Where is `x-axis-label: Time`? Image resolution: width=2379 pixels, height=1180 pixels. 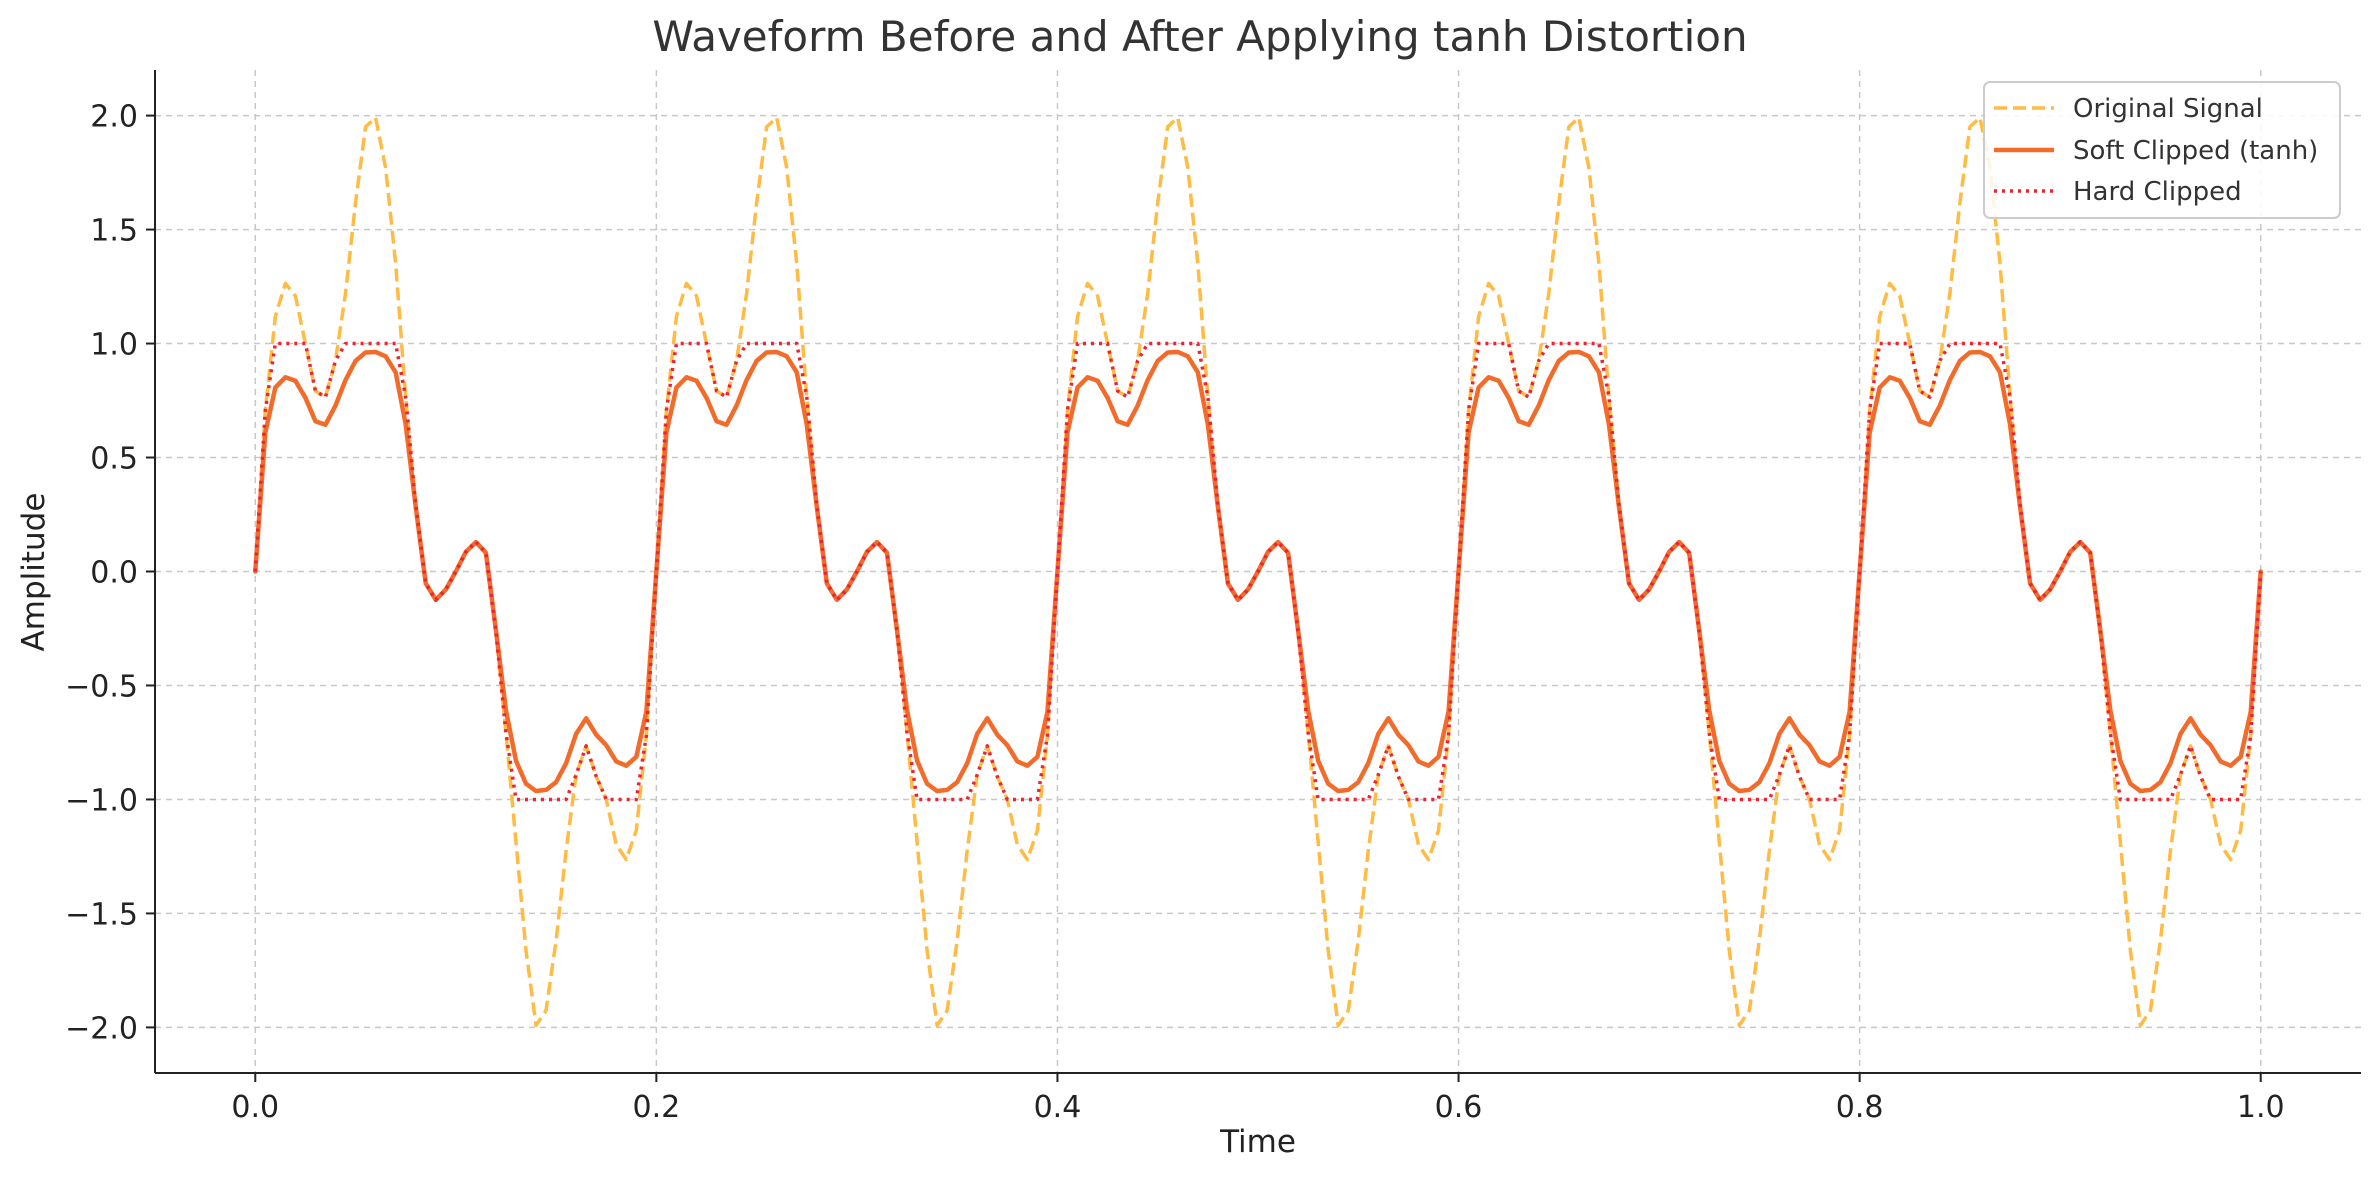 x-axis-label: Time is located at coordinates (1257, 1142).